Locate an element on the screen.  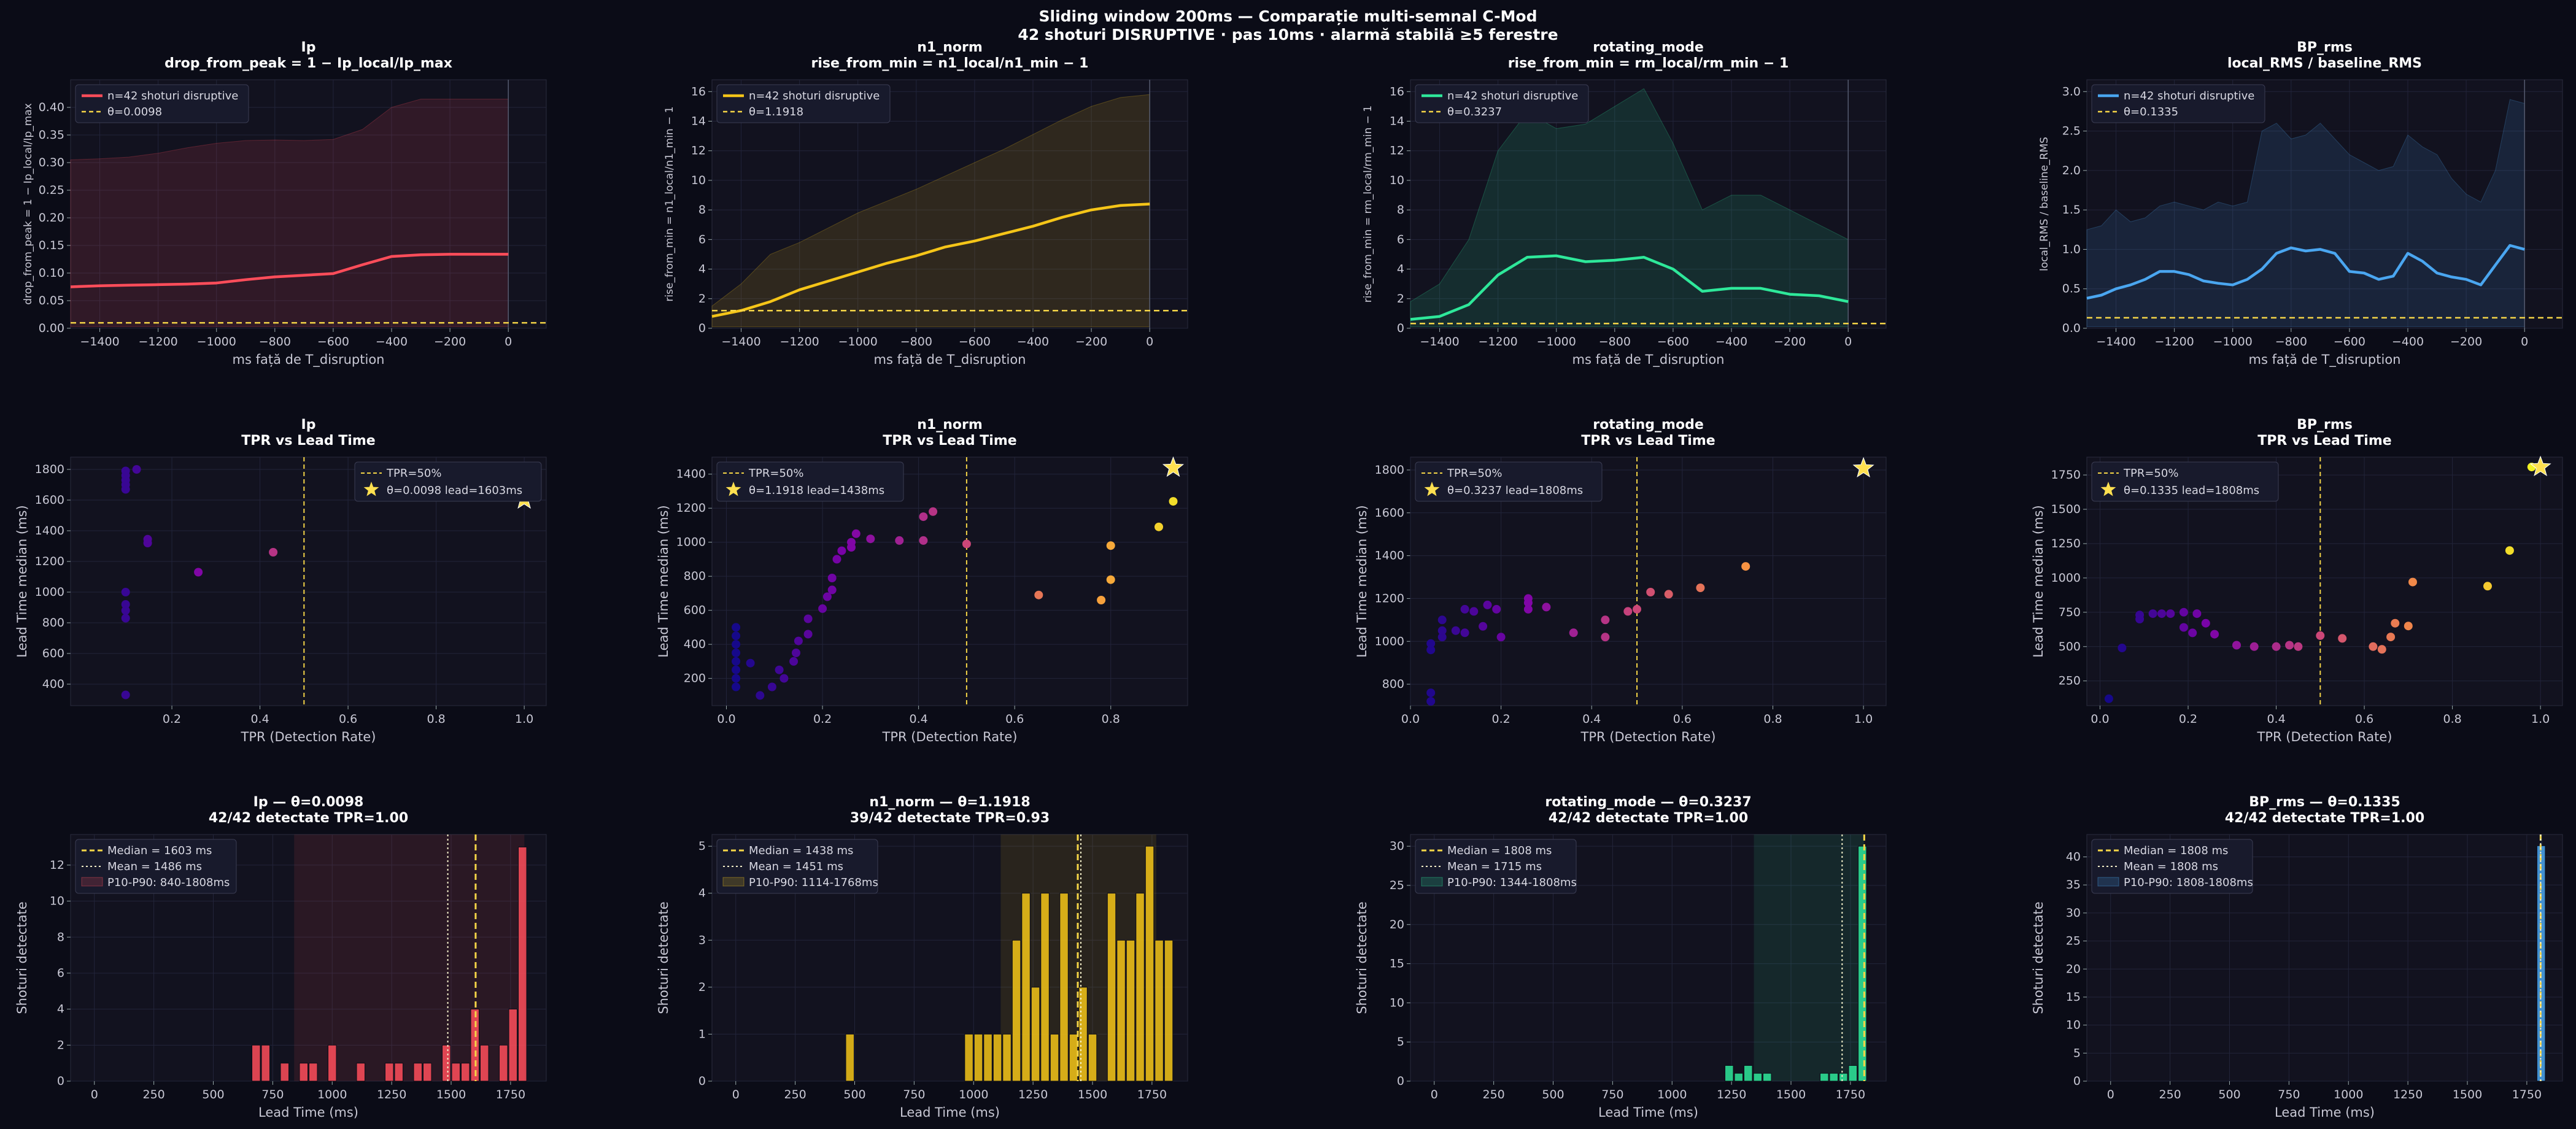
y-tick-label: 1400 is located at coordinates (691, 474).